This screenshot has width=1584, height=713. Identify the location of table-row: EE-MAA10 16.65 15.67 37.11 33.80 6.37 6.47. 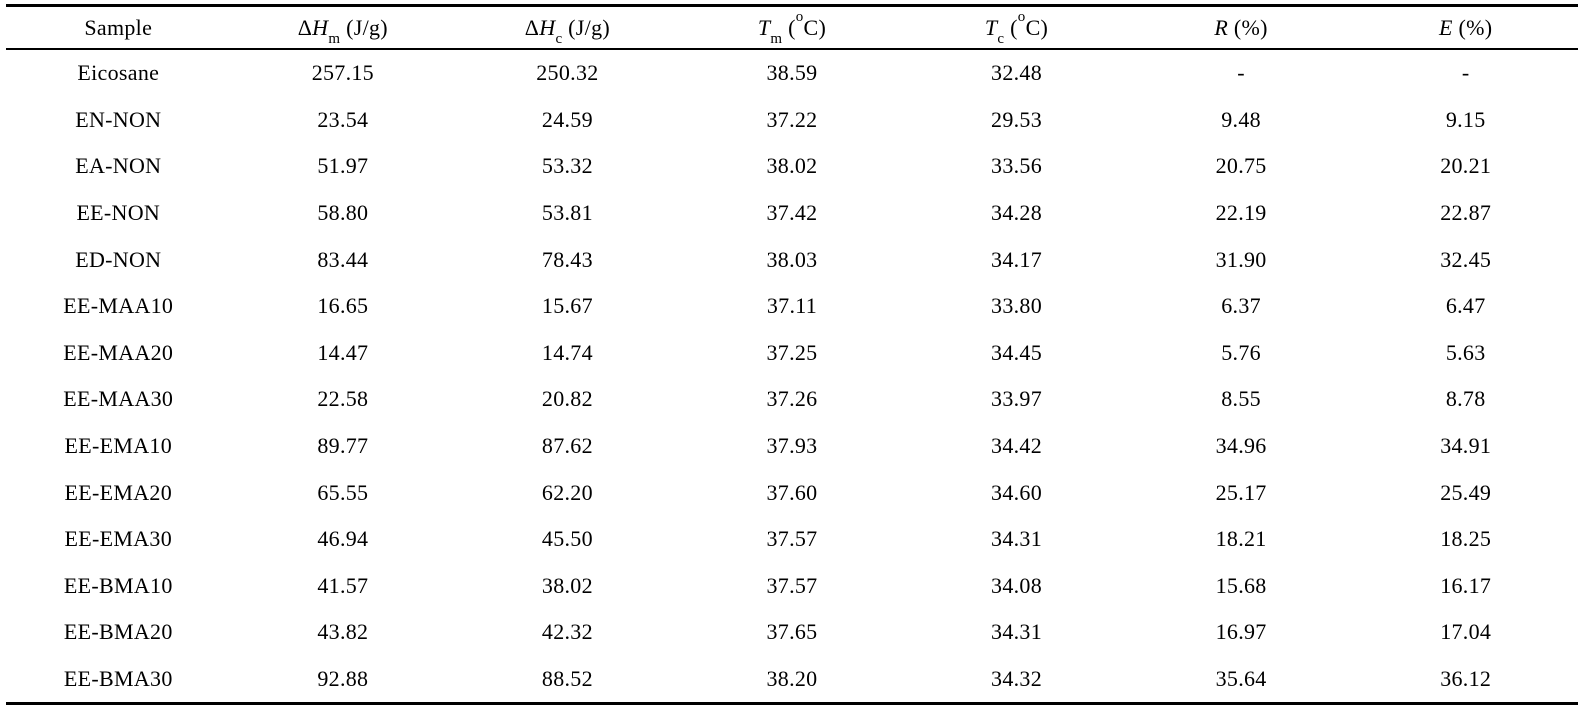
(792, 306).